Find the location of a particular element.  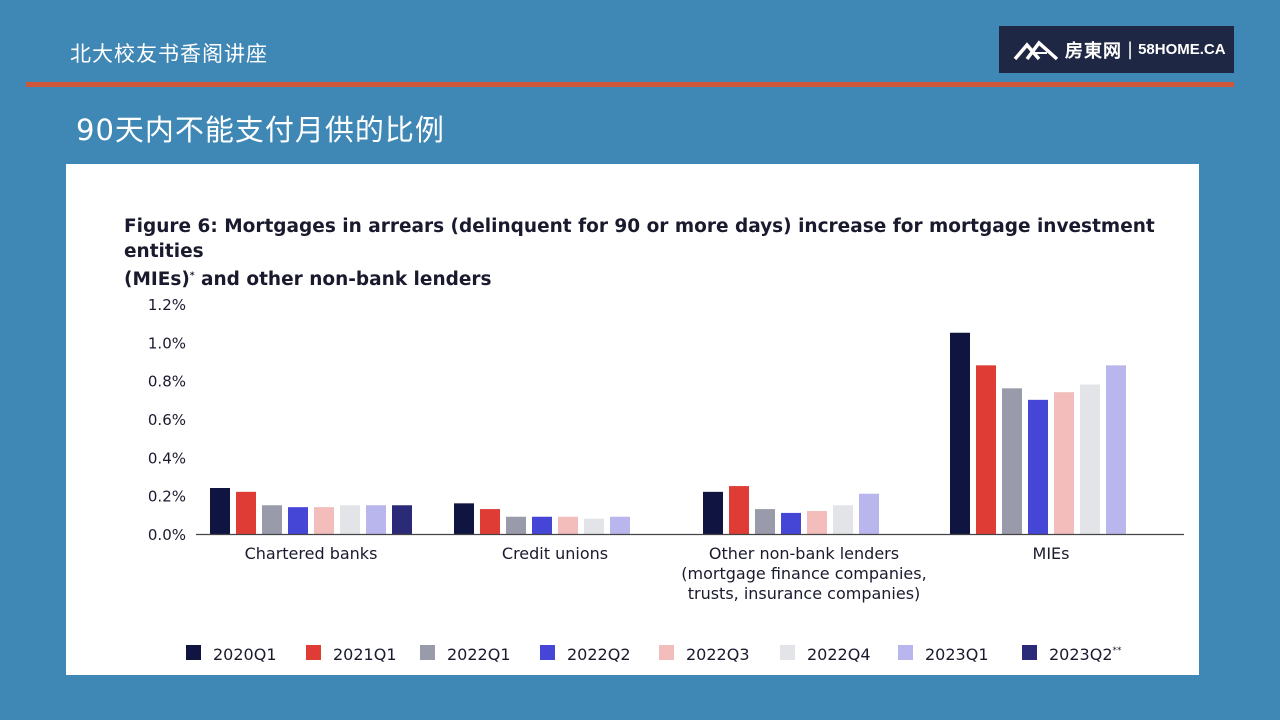

x-category-label: MIEs is located at coordinates (1051, 553).